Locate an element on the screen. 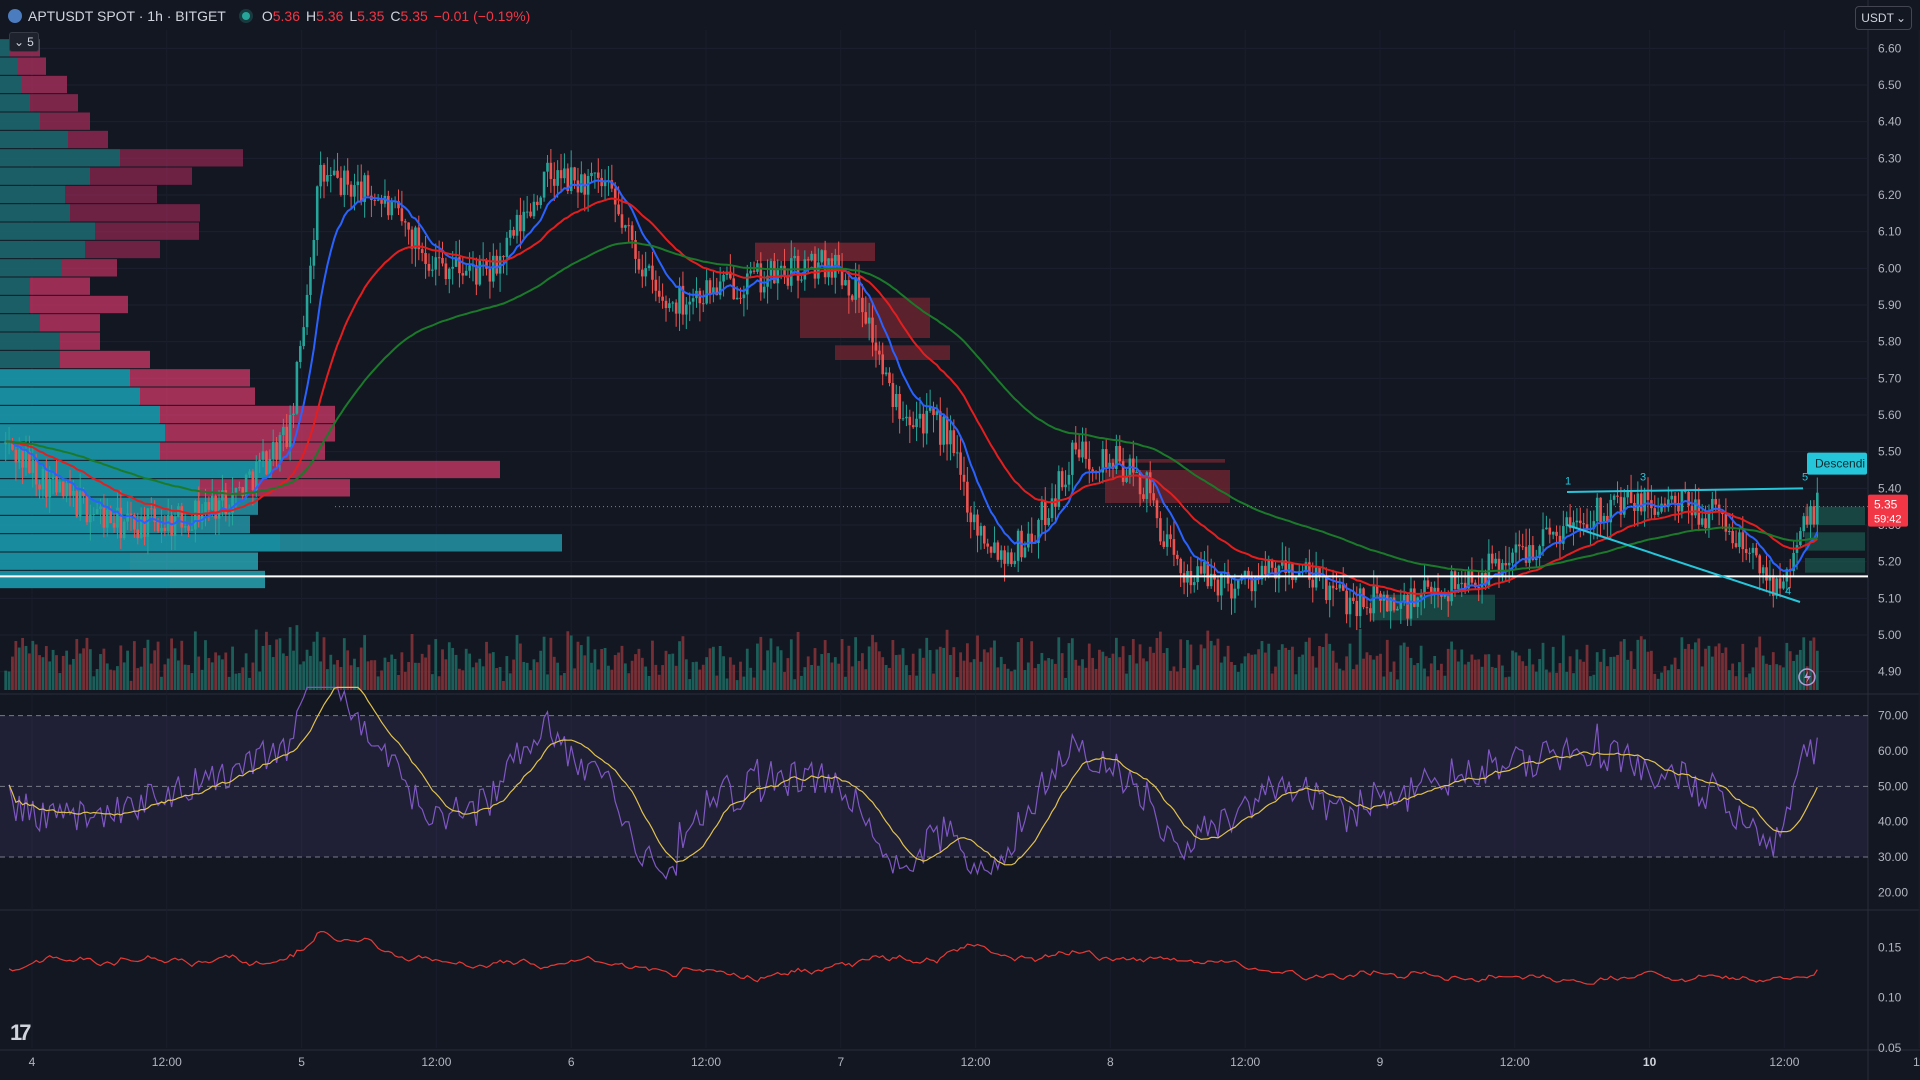  change-value: −0.01 (−0.19%) is located at coordinates (482, 16).